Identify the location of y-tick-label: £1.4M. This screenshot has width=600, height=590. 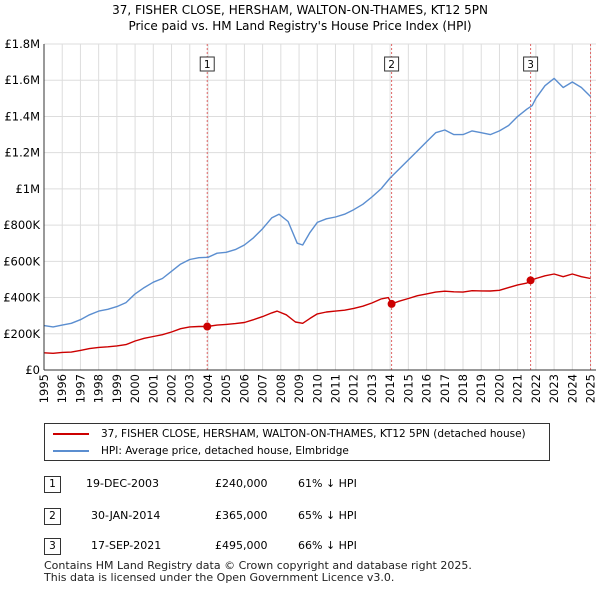
(22, 116).